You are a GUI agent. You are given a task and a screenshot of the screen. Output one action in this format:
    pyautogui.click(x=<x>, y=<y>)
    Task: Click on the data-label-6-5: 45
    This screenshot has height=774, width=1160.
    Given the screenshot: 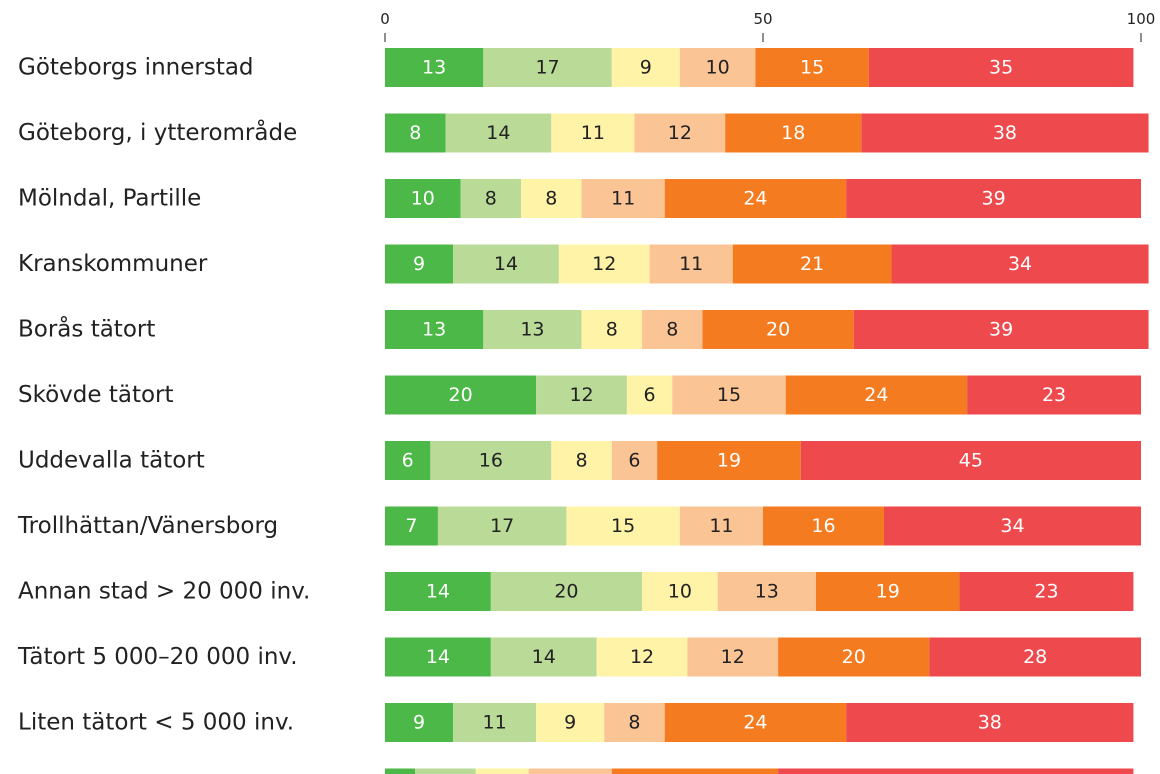 What is the action you would take?
    pyautogui.click(x=971, y=461)
    